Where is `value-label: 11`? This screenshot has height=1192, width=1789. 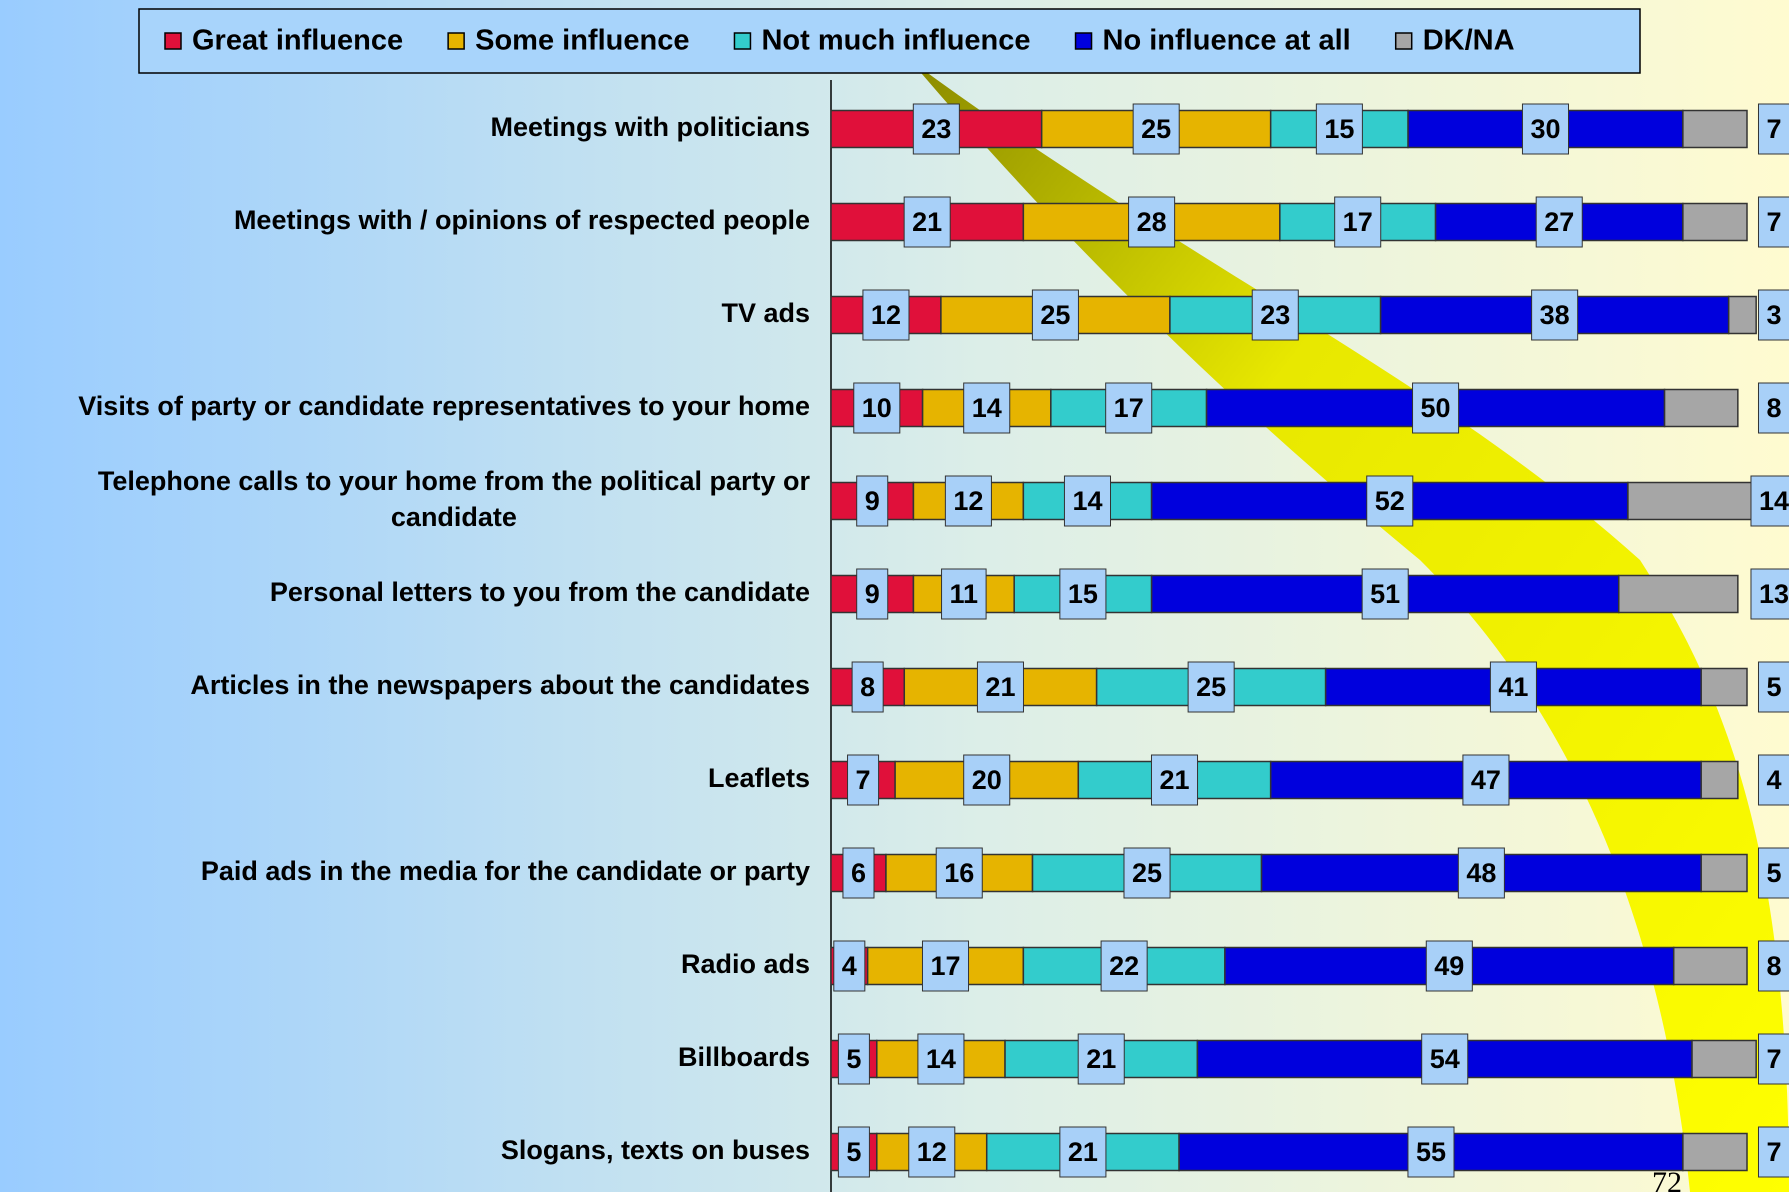
value-label: 11 is located at coordinates (964, 594).